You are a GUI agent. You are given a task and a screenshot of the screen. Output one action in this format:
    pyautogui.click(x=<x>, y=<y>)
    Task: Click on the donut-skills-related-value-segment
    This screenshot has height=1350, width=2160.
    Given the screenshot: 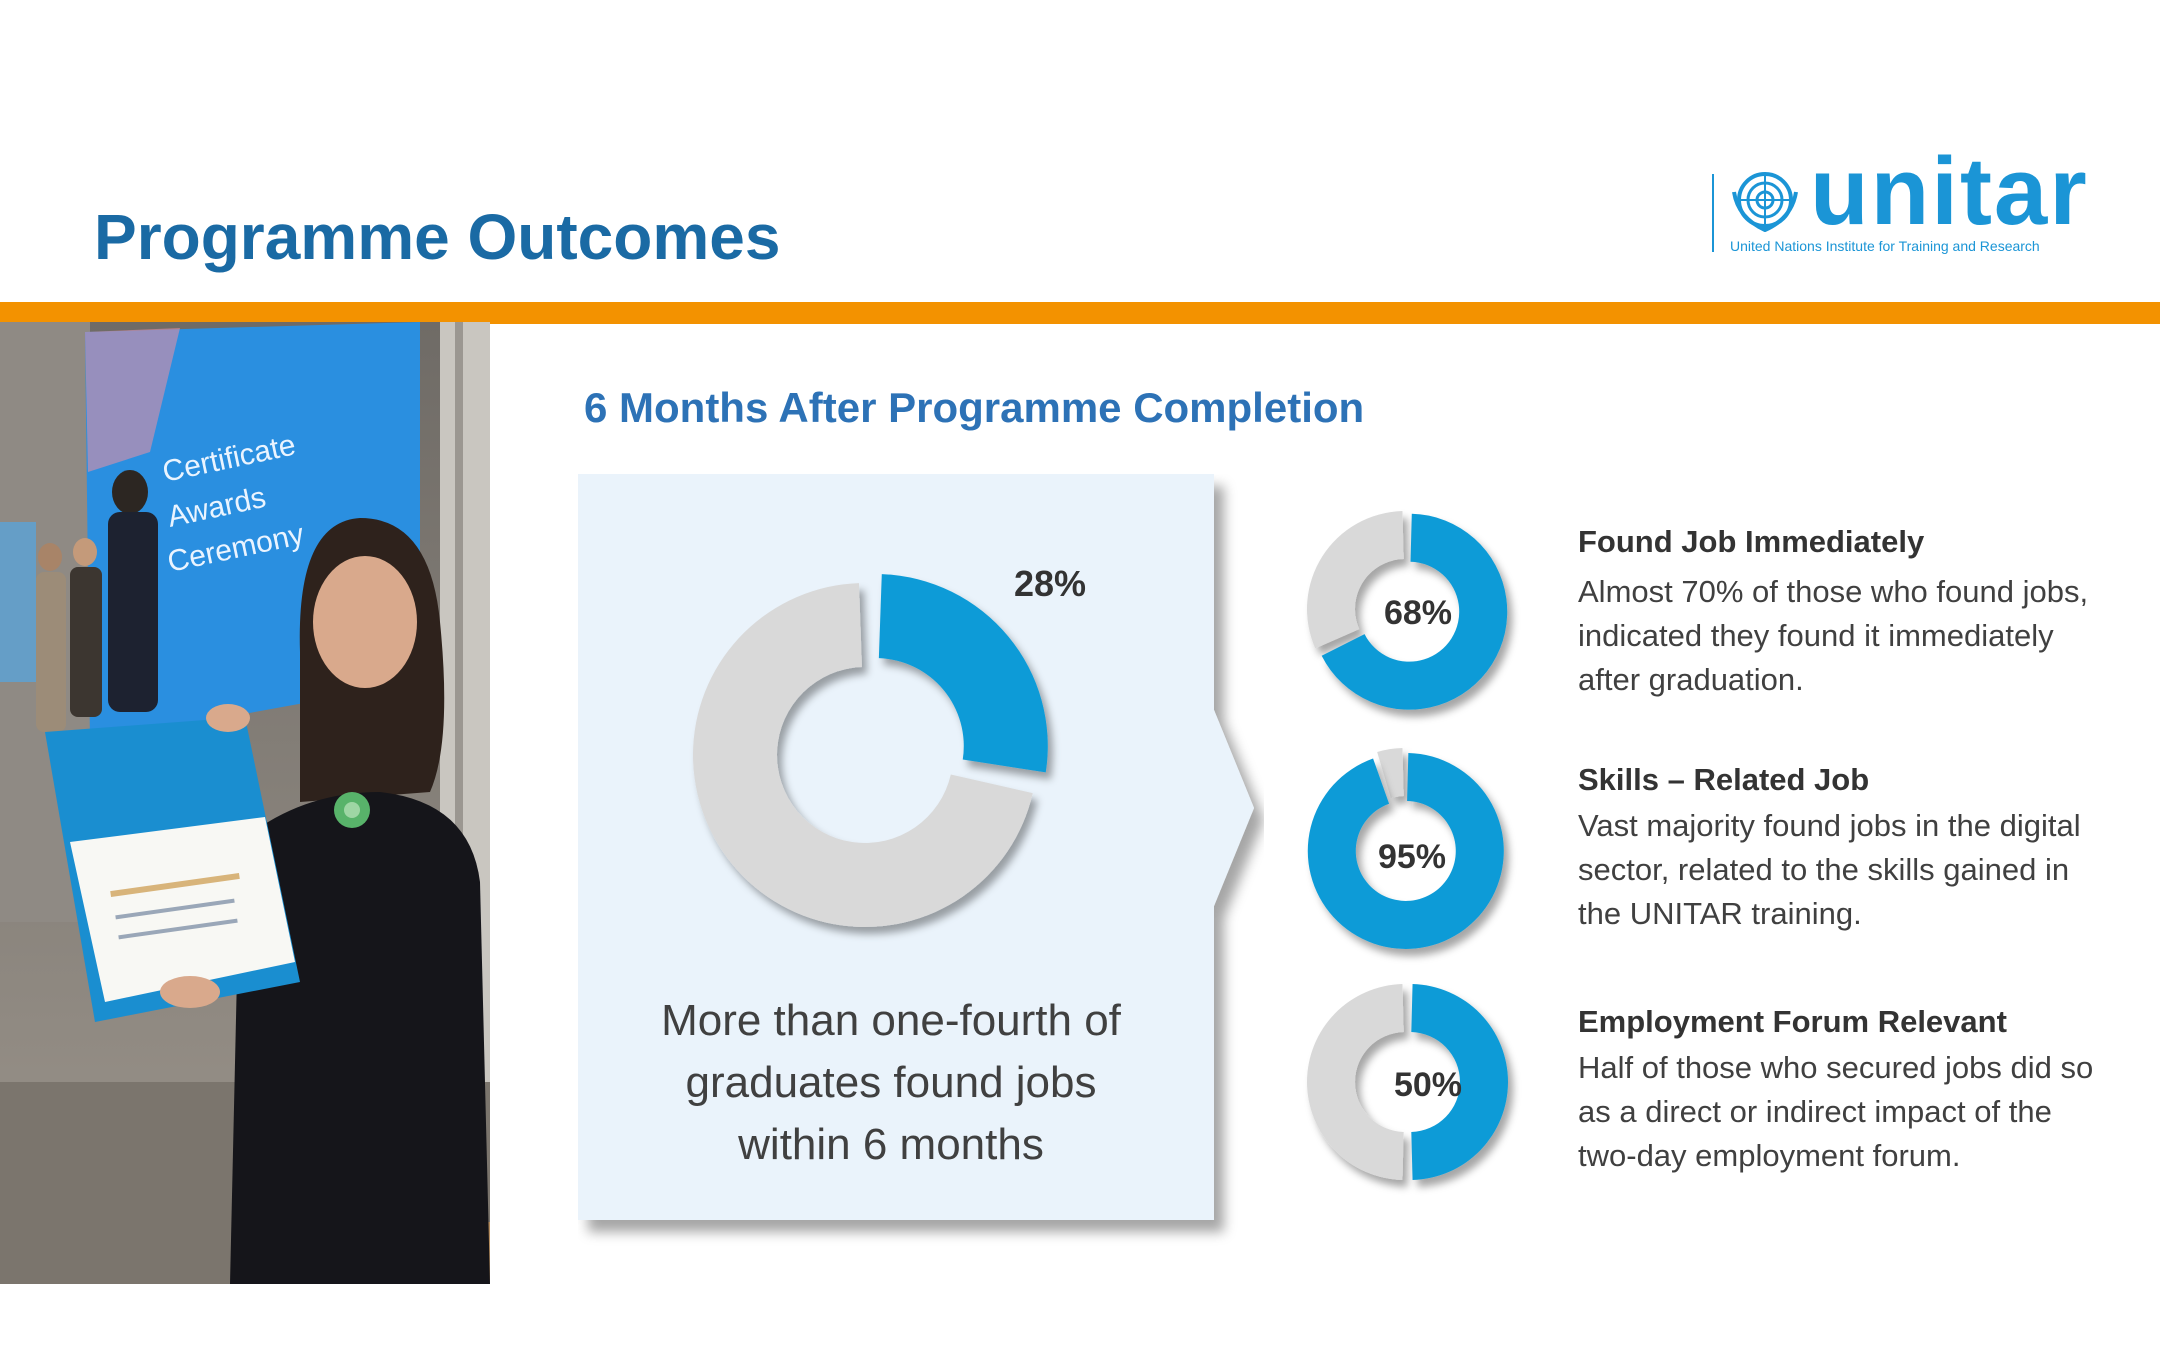 What is the action you would take?
    pyautogui.click(x=1405, y=850)
    